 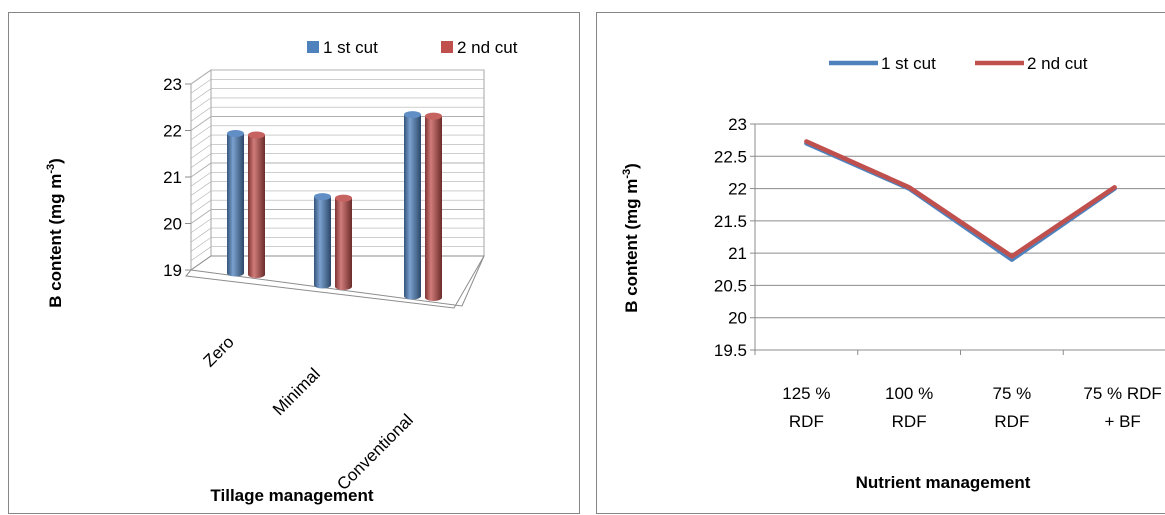 What do you see at coordinates (291, 495) in the screenshot?
I see `x-axis-title: Tillage management` at bounding box center [291, 495].